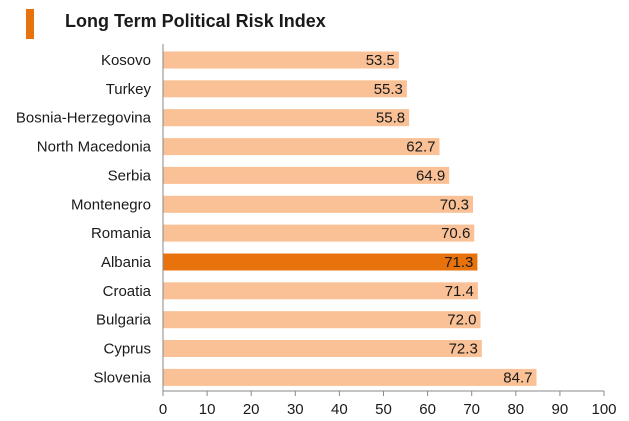 The image size is (629, 421). Describe the element at coordinates (207, 409) in the screenshot. I see `x-tick-label: 10` at that location.